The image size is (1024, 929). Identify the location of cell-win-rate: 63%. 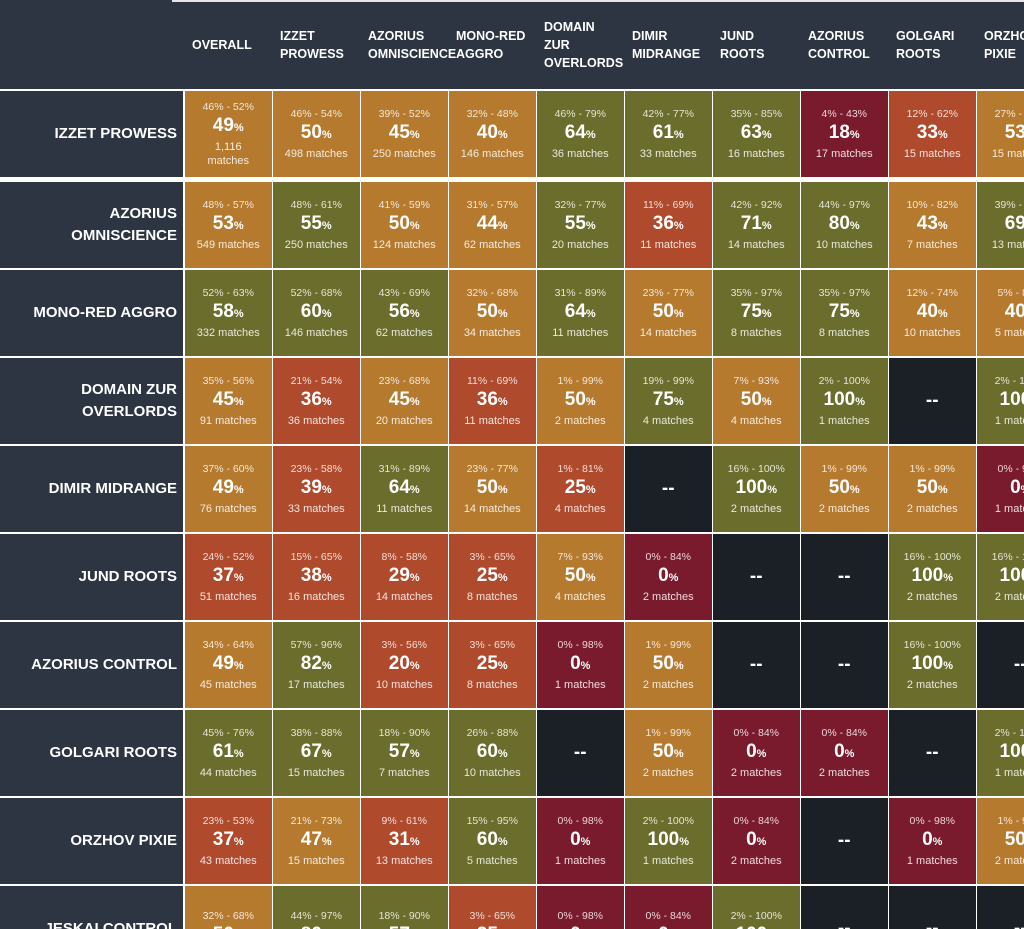
(756, 134).